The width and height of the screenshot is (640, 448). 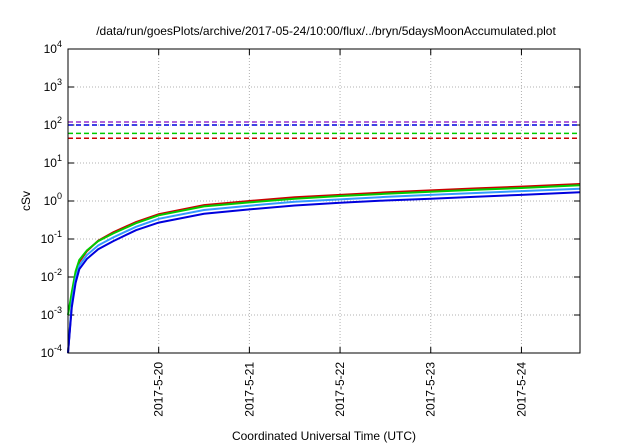 What do you see at coordinates (53, 123) in the screenshot?
I see `y-tick-label: 10²` at bounding box center [53, 123].